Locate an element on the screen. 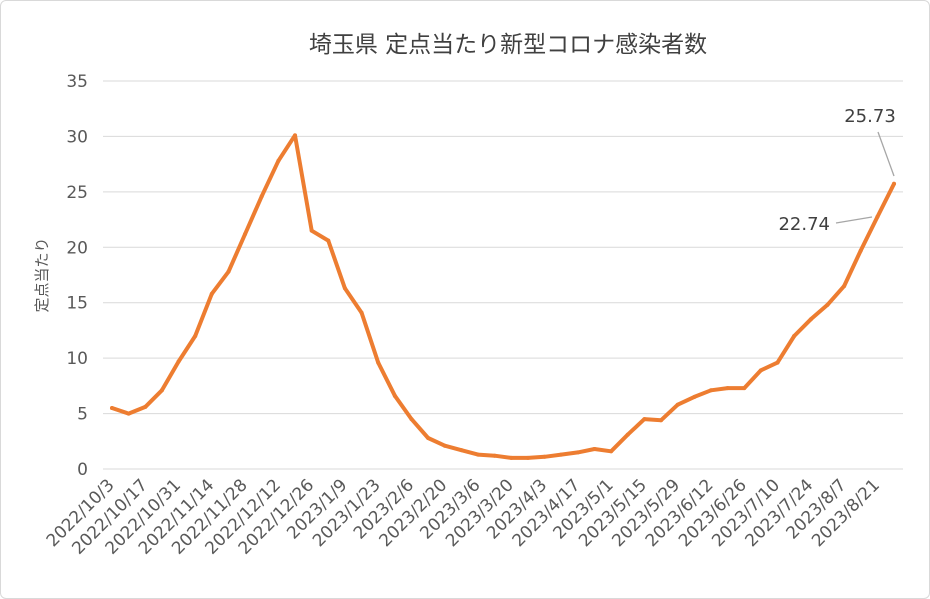  data-labels: 22.74 25.73 is located at coordinates (836, 170).